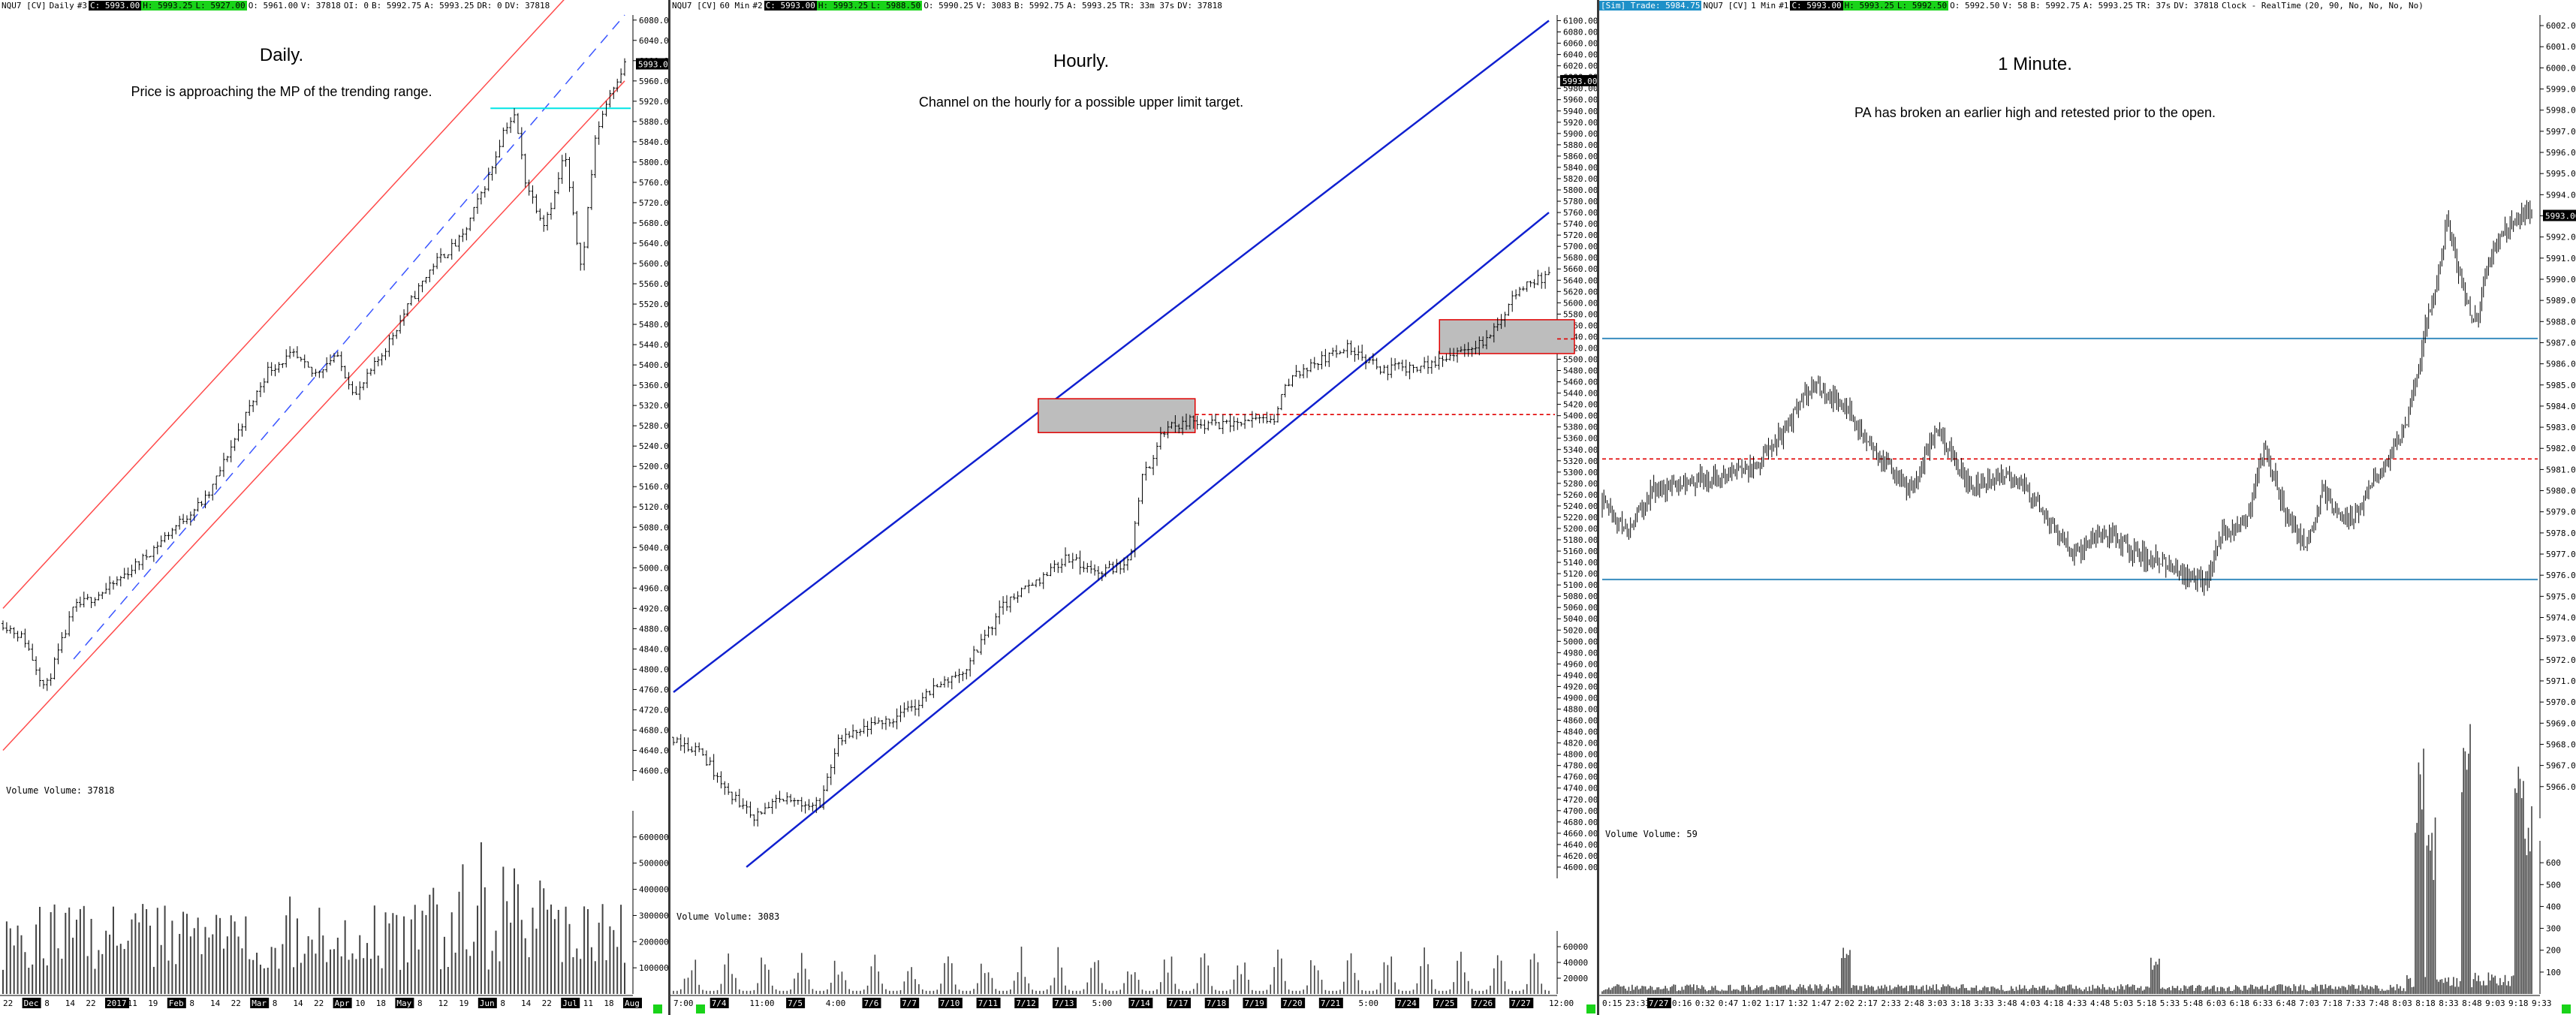 The height and width of the screenshot is (1015, 2576). What do you see at coordinates (1705, 1003) in the screenshot?
I see `time-label: 0:32` at bounding box center [1705, 1003].